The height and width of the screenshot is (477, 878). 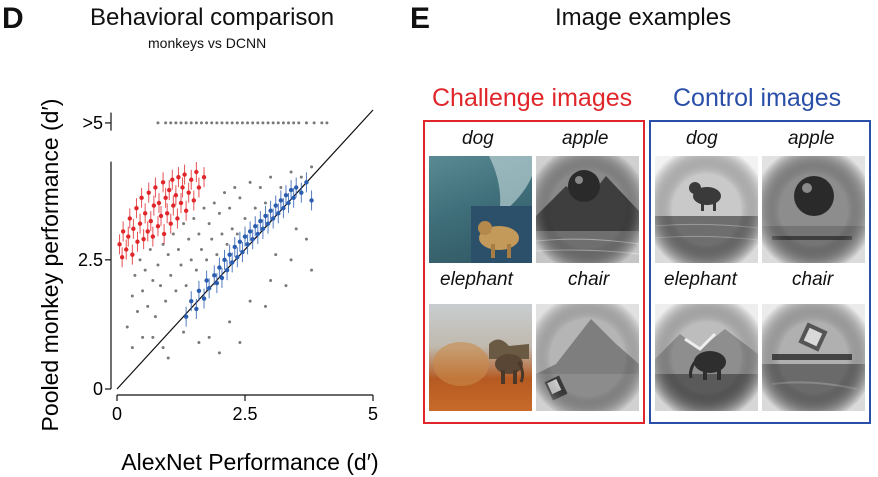 I want to click on panel-e-letter: E, so click(x=420, y=18).